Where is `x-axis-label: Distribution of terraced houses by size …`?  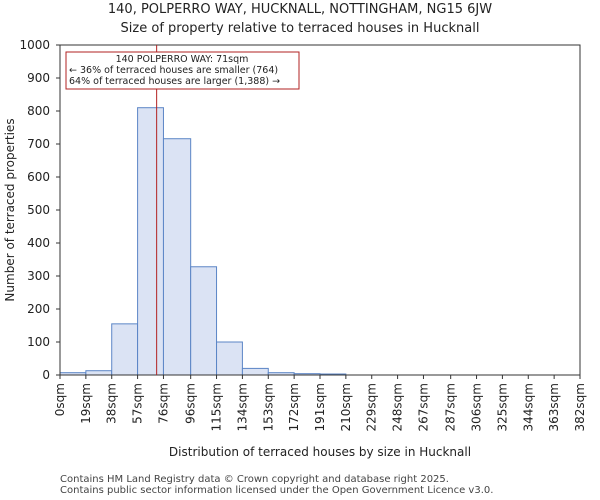 x-axis-label: Distribution of terraced houses by size … is located at coordinates (320, 452).